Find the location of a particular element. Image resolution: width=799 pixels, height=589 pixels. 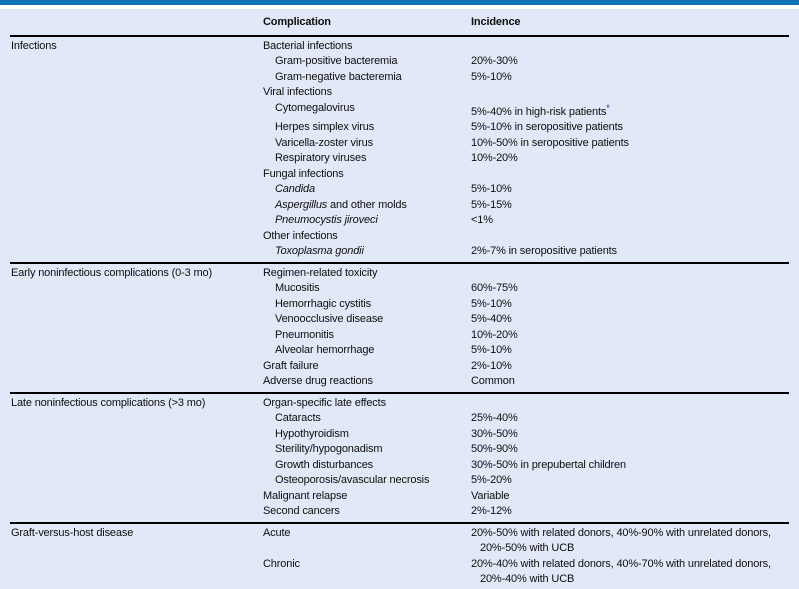

complication-italic-name: Aspergillus is located at coordinates (301, 204).